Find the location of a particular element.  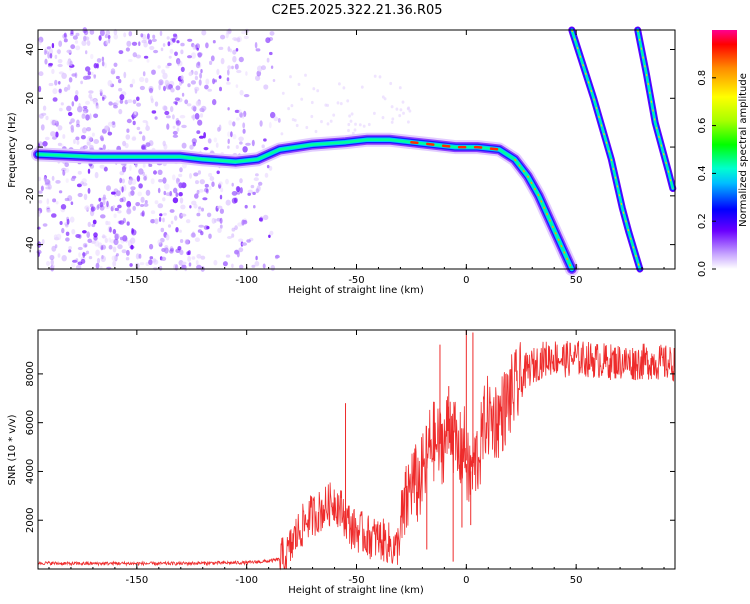

spectrogram-main-track-peak is located at coordinates (543, 214).